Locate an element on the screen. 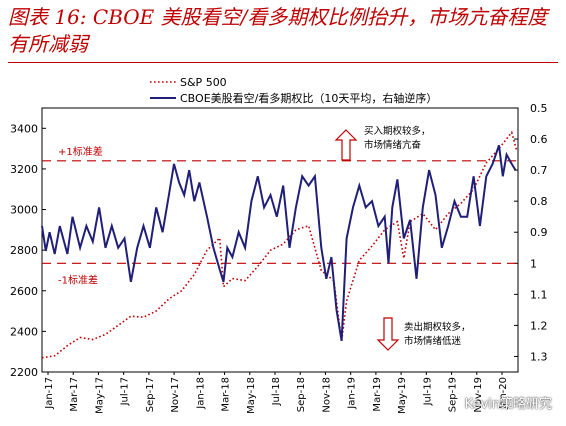 The width and height of the screenshot is (566, 426). annotation-text-down-line1: 卖出期权较多， is located at coordinates (437, 327).